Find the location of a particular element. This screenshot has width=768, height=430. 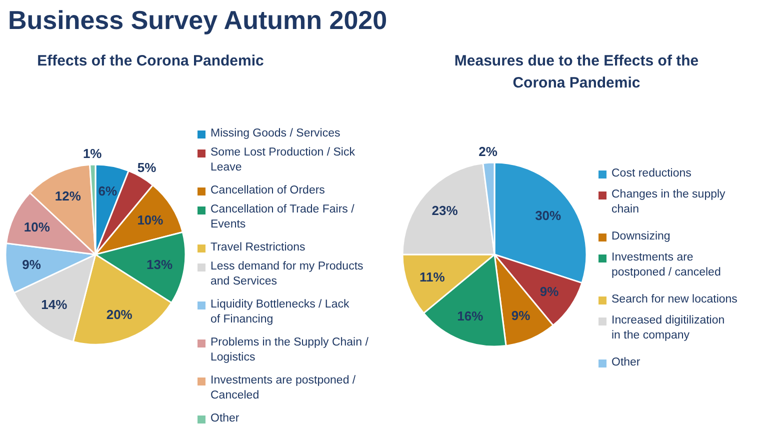

legend-label: Search for new locations is located at coordinates (675, 300).